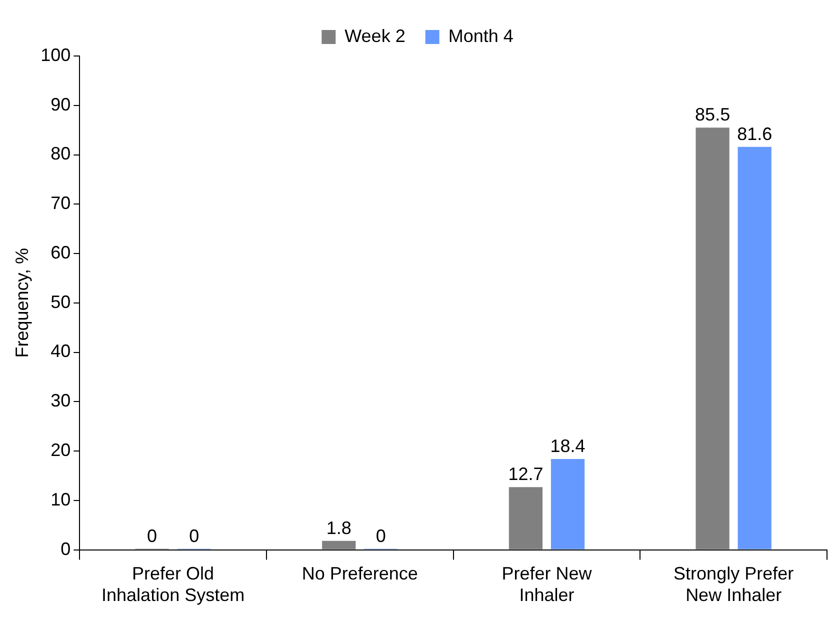 This screenshot has width=837, height=619. Describe the element at coordinates (60, 450) in the screenshot. I see `y-tick-label: 20` at that location.